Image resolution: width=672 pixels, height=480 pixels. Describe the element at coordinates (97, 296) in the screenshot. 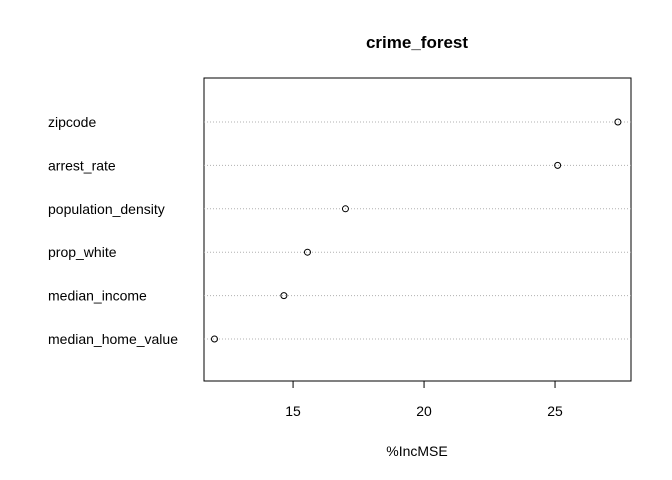

I see `category-label: median_income` at that location.